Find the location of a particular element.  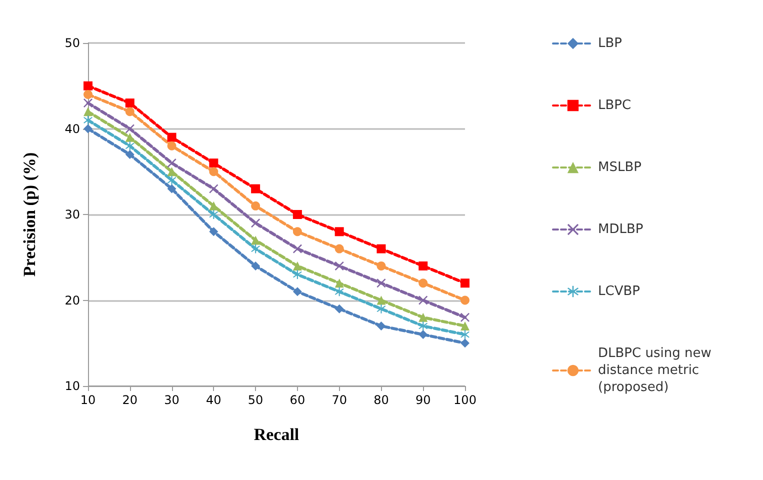

x-tick-label: 90 is located at coordinates (423, 400).